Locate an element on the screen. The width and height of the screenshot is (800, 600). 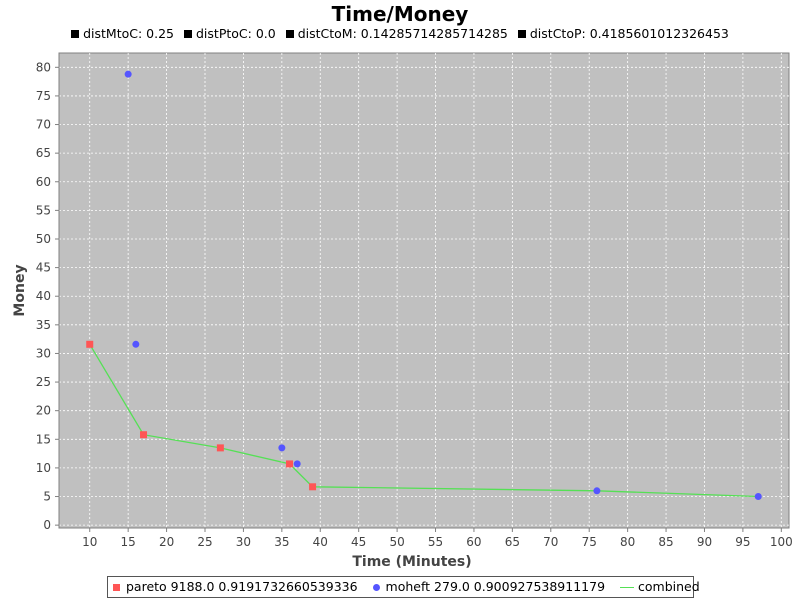
x-tick-label: 50 is located at coordinates (396, 542).